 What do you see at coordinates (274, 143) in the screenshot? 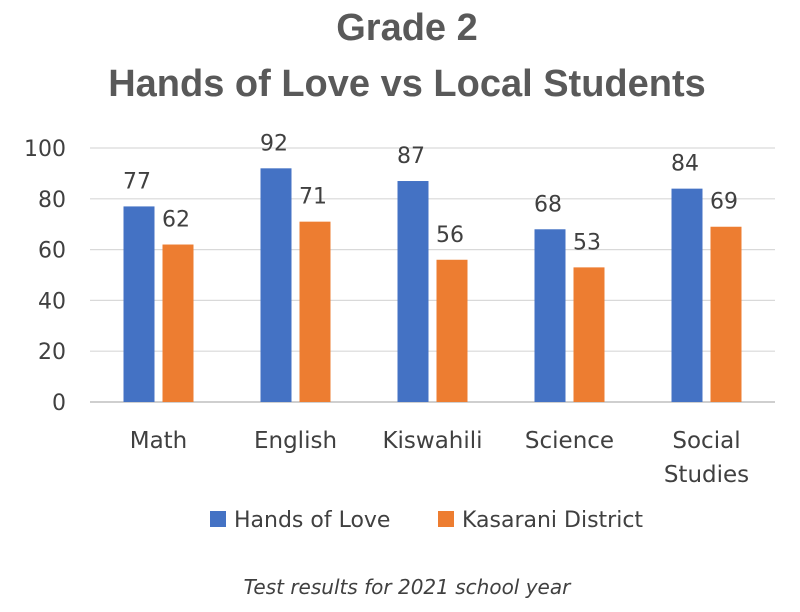
I see `data-label: 92` at bounding box center [274, 143].